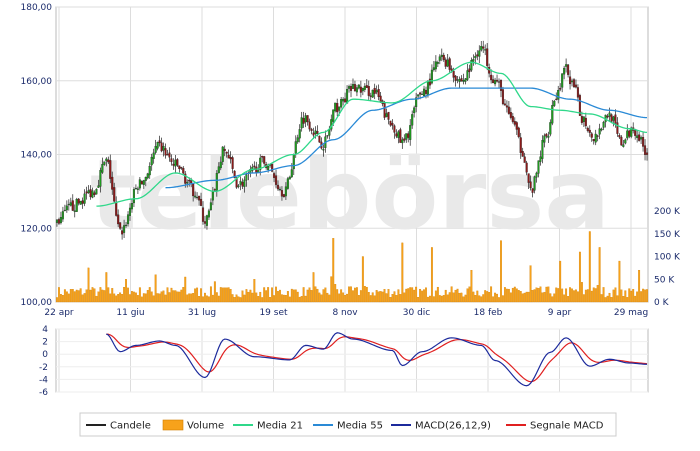 Image resolution: width=700 pixels, height=451 pixels. Describe the element at coordinates (45, 330) in the screenshot. I see `macd-tick-label: 4` at that location.